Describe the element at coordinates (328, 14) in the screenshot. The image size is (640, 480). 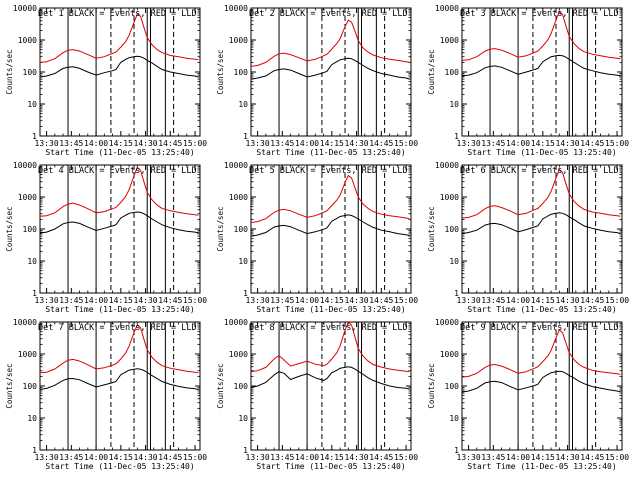
I see `panel-title: Det 2 BLACK = Events, RED = LLD` at that location.